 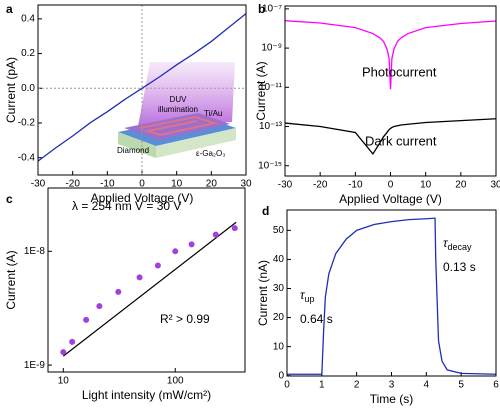 What do you see at coordinates (133, 150) in the screenshot?
I see `inset-label: Diamond` at bounding box center [133, 150].